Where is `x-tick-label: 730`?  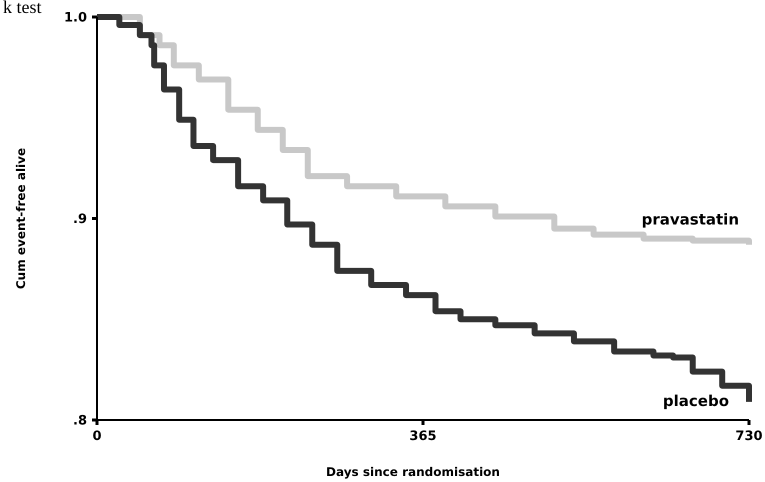 x-tick-label: 730 is located at coordinates (749, 436).